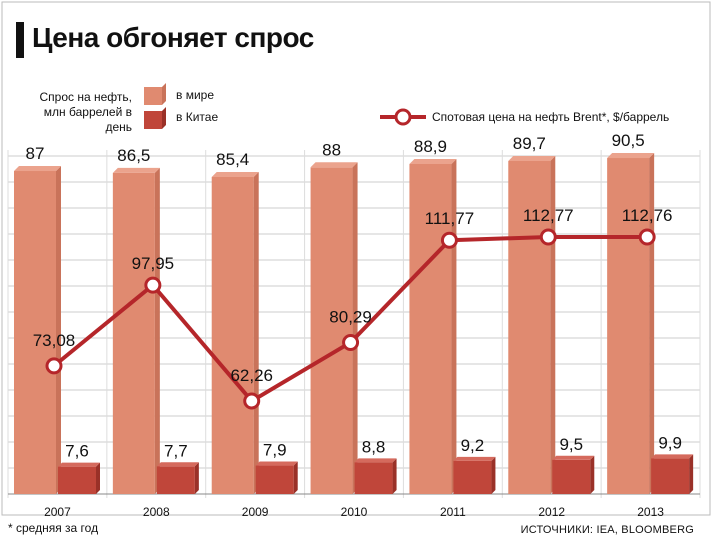 The height and width of the screenshot is (557, 714). What do you see at coordinates (232, 159) in the screenshot?
I see `world-bar-label: 85,4` at bounding box center [232, 159].